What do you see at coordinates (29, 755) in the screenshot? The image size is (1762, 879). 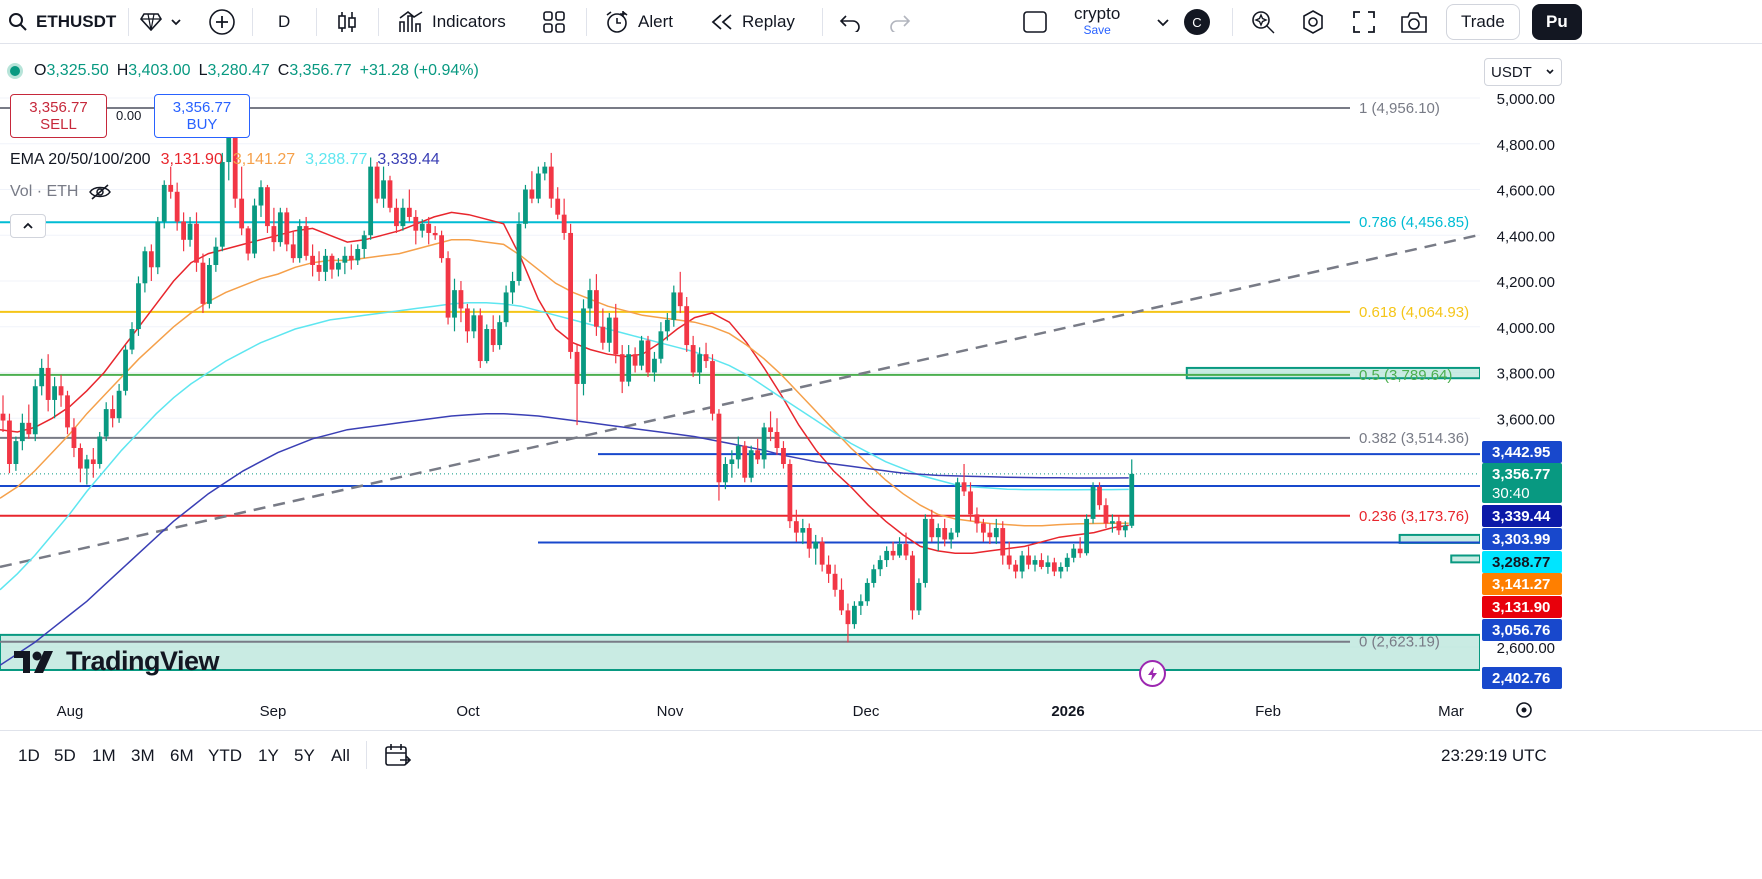 I see `range-button-1d: 1D` at bounding box center [29, 755].